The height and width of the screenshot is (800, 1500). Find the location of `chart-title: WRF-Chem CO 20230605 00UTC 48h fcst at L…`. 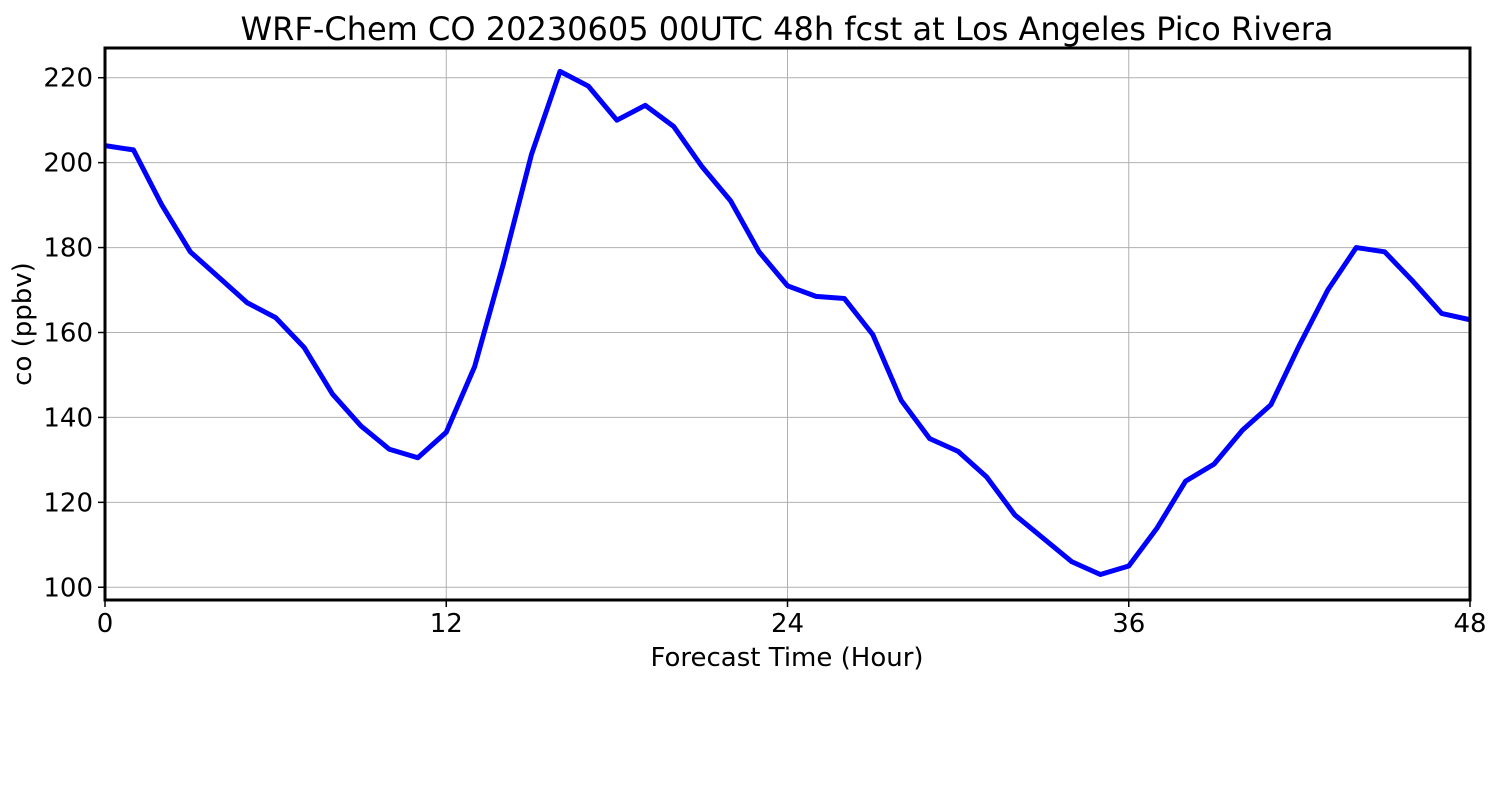

chart-title: WRF-Chem CO 20230605 00UTC 48h fcst at L… is located at coordinates (787, 29).